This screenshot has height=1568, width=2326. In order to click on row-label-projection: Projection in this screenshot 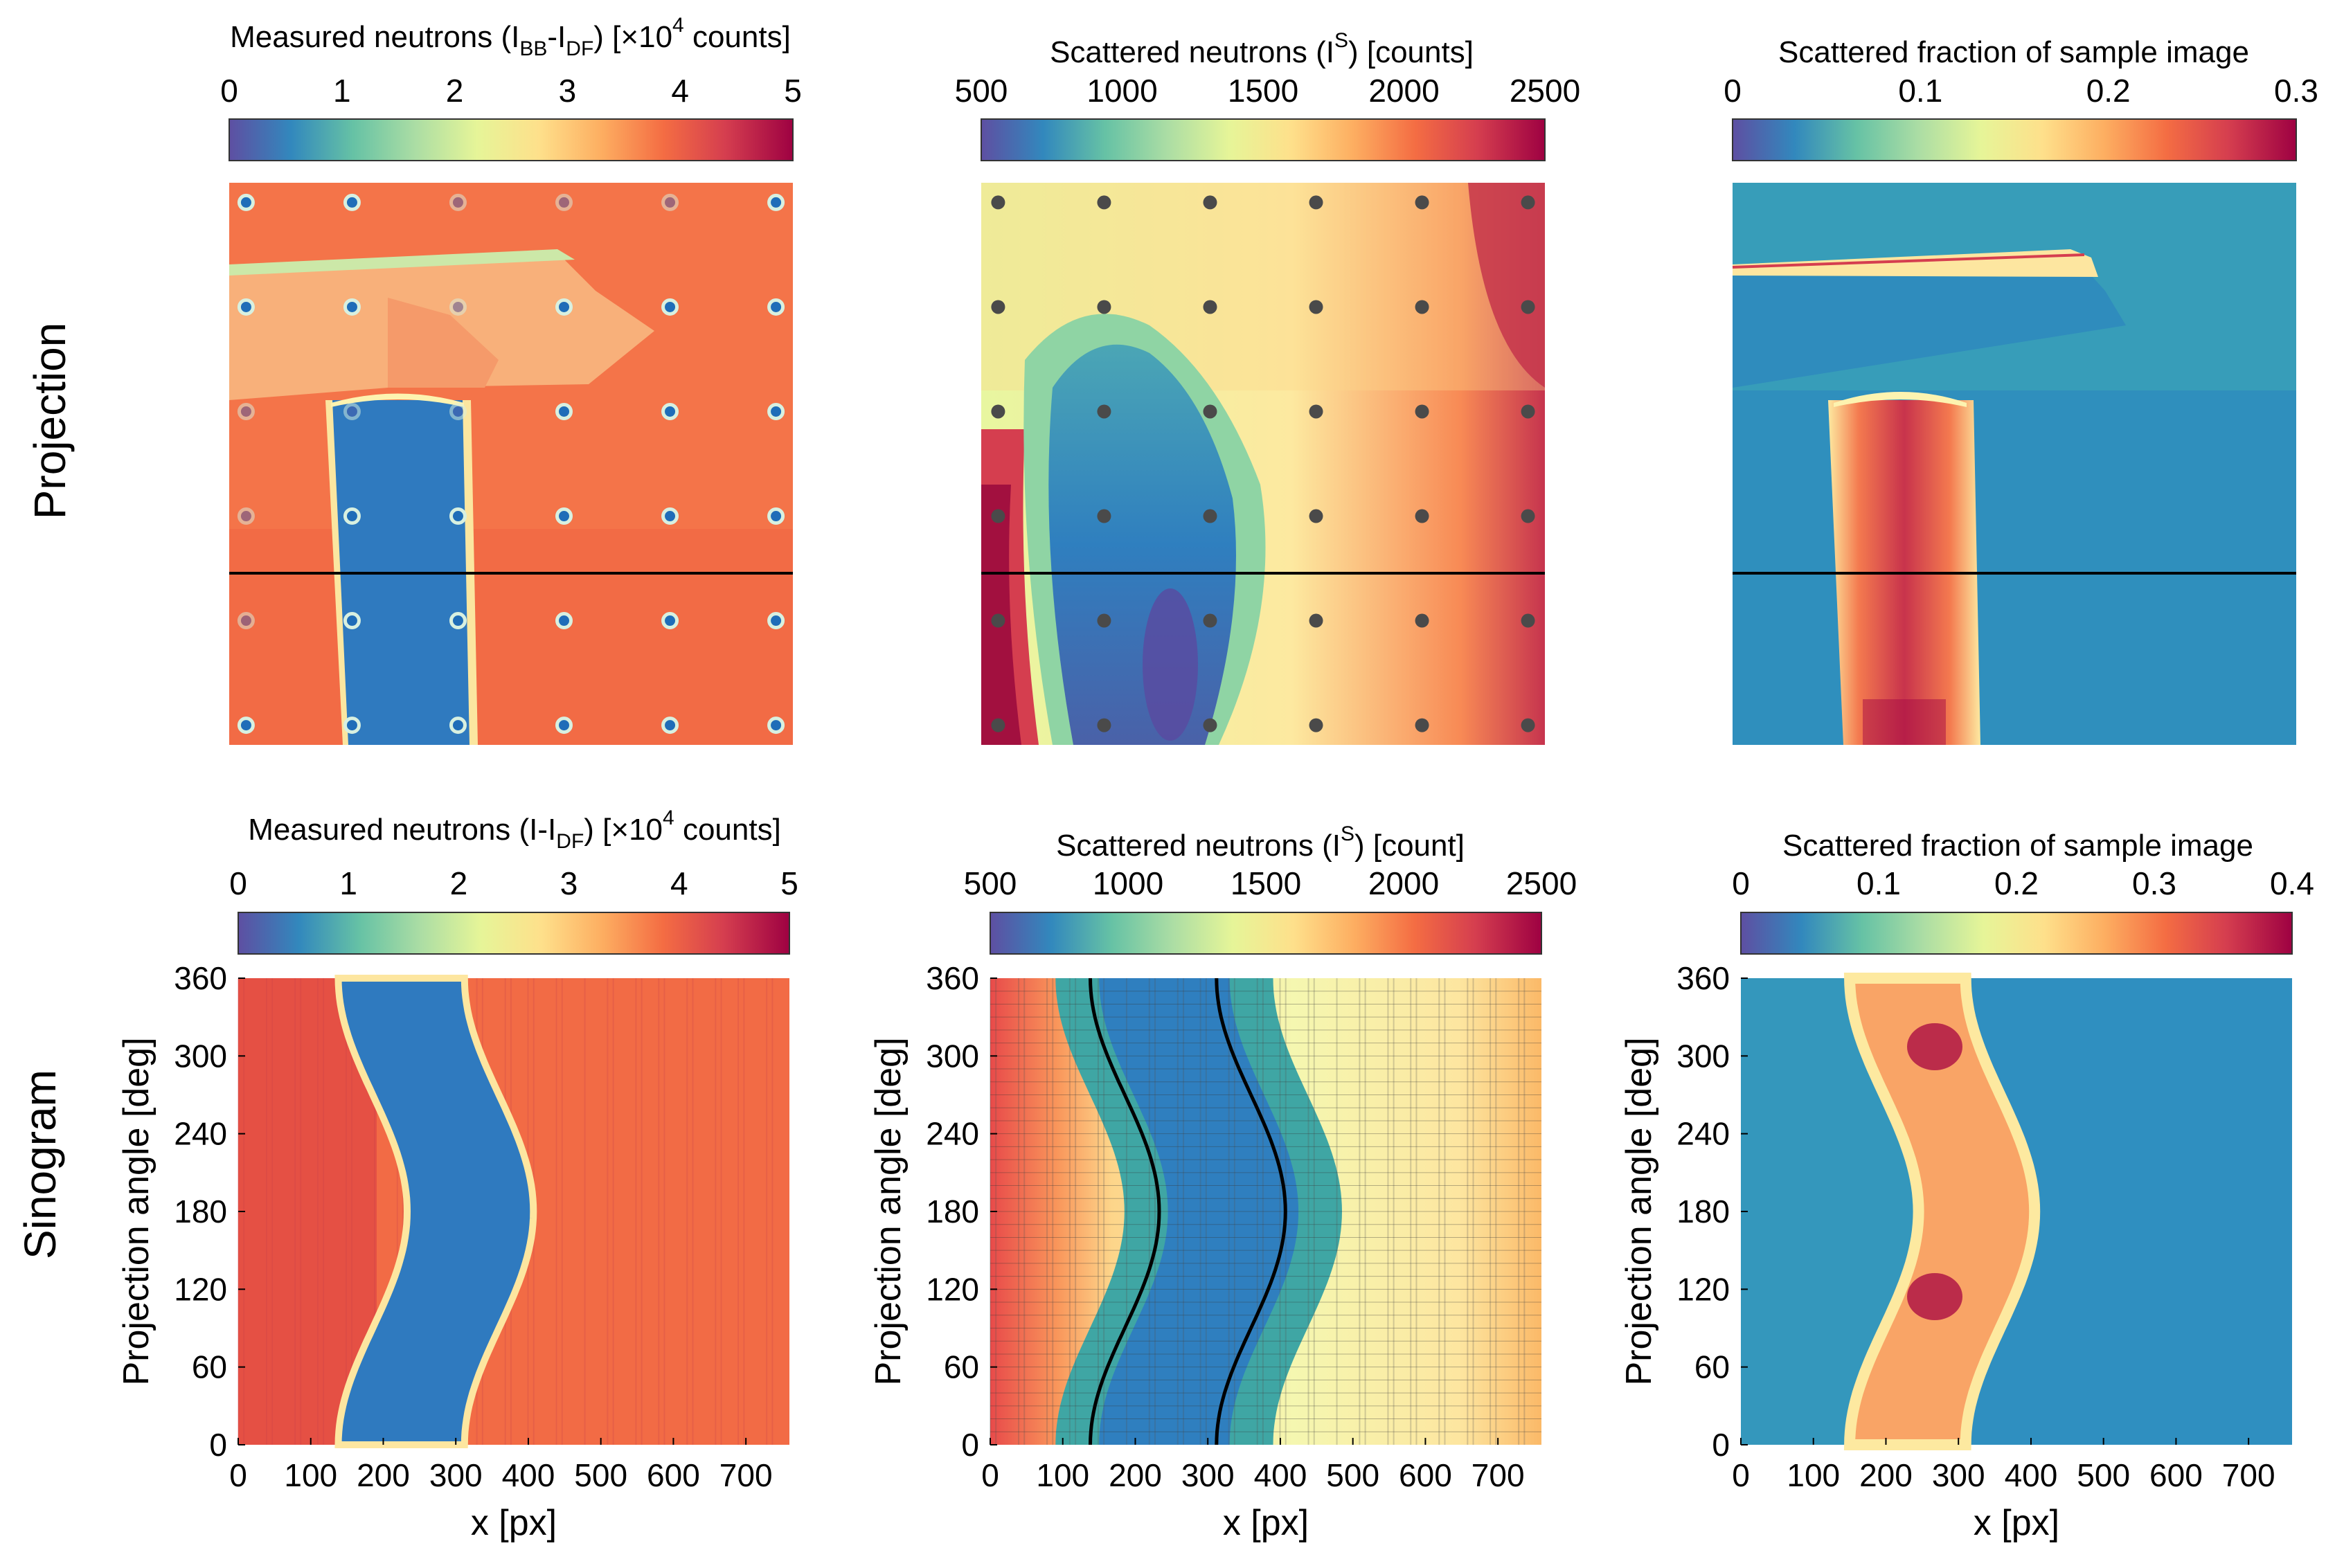, I will do `click(50, 421)`.